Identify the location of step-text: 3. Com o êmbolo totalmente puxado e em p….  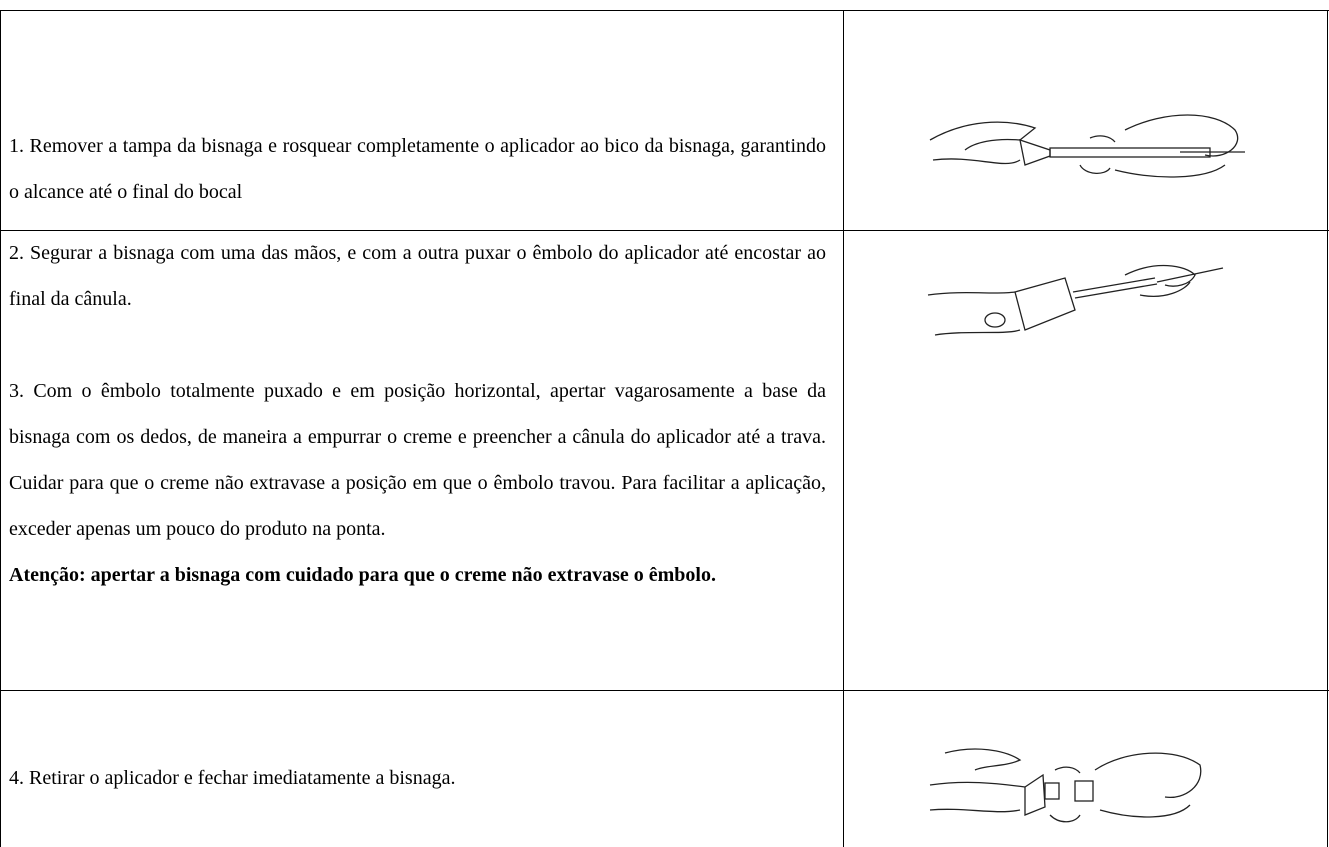
(417, 460).